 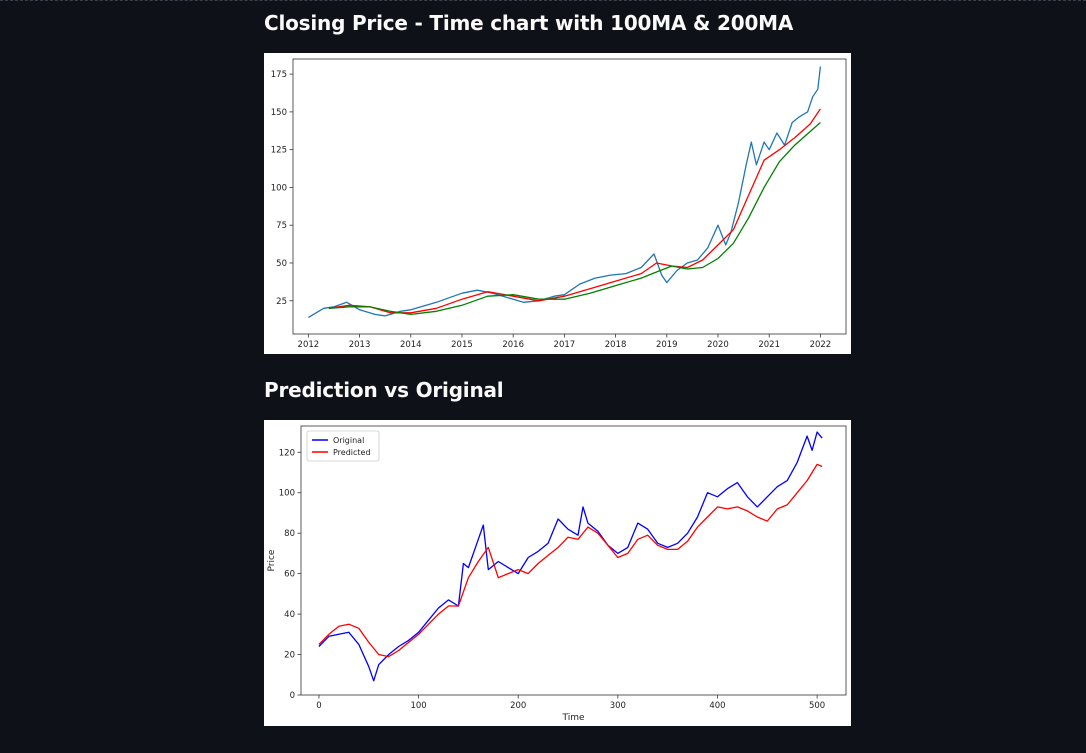 What do you see at coordinates (309, 345) in the screenshot?
I see `closing-x-tick-label: 2012` at bounding box center [309, 345].